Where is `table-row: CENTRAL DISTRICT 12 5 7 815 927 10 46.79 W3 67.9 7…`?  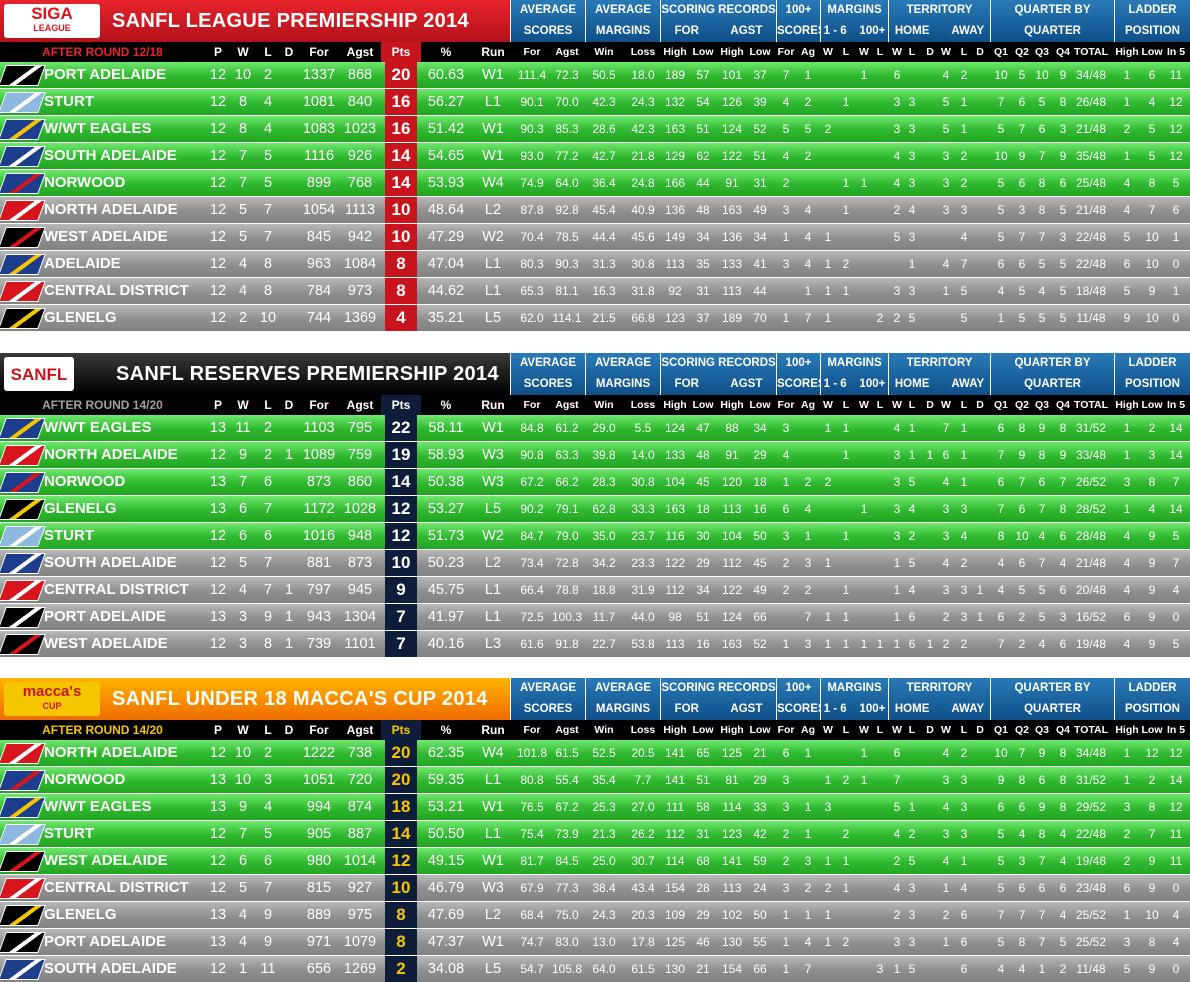
table-row: CENTRAL DISTRICT 12 5 7 815 927 10 46.79 W3 67.9 7… is located at coordinates (595, 888).